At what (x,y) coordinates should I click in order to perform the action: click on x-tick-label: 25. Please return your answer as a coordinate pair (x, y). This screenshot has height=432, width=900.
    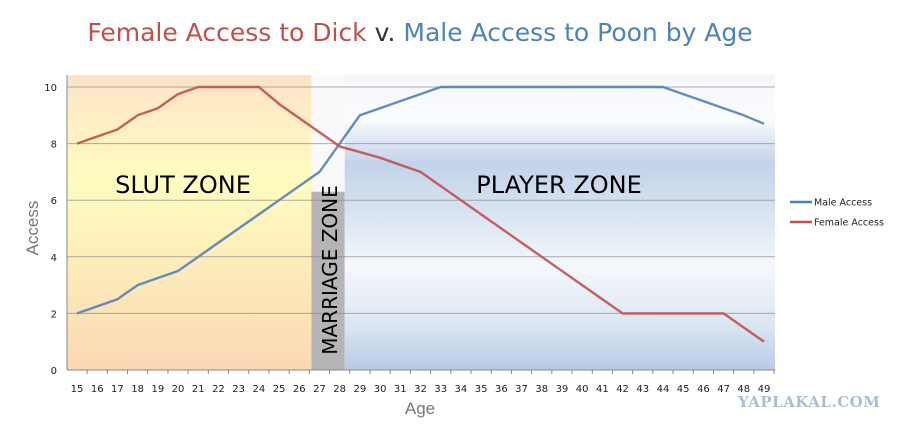
    Looking at the image, I should click on (279, 389).